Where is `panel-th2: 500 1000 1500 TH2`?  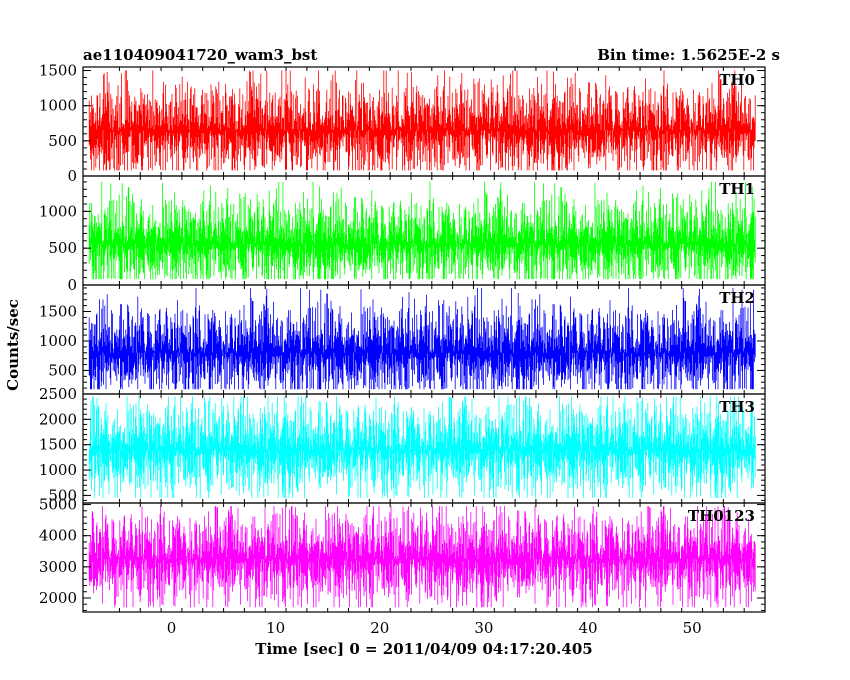 panel-th2: 500 1000 1500 TH2 is located at coordinates (402, 339).